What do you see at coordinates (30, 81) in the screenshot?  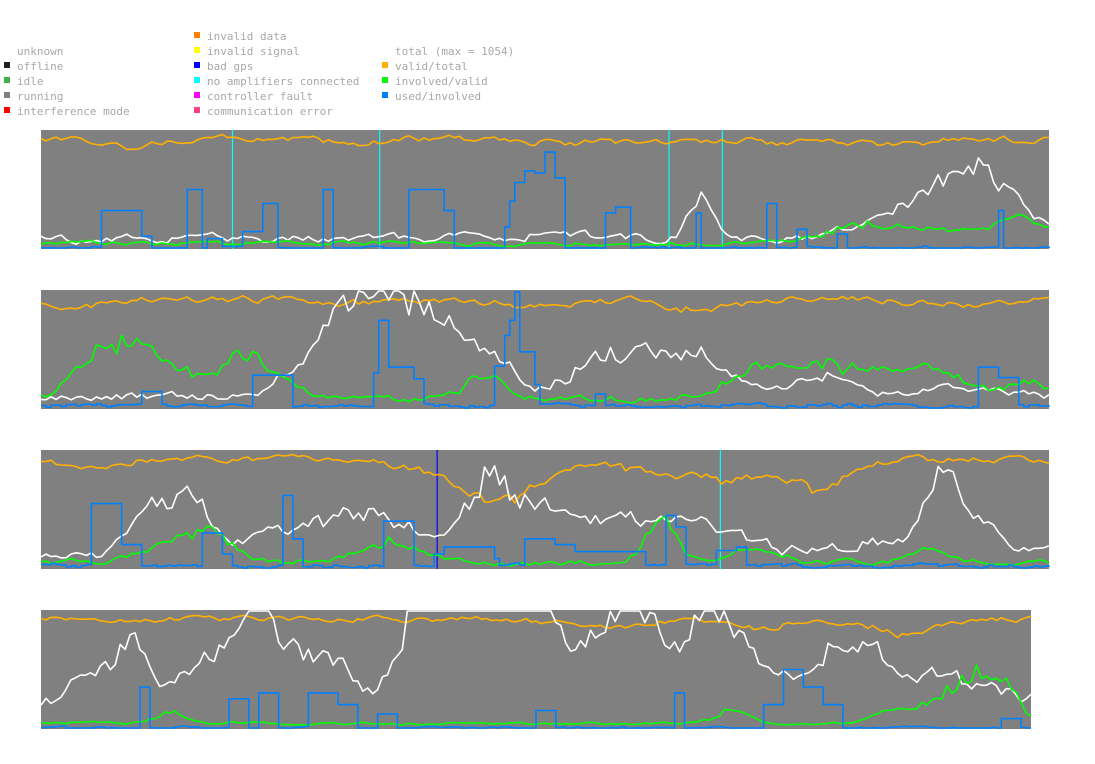 I see `legend-status-label: idle` at bounding box center [30, 81].